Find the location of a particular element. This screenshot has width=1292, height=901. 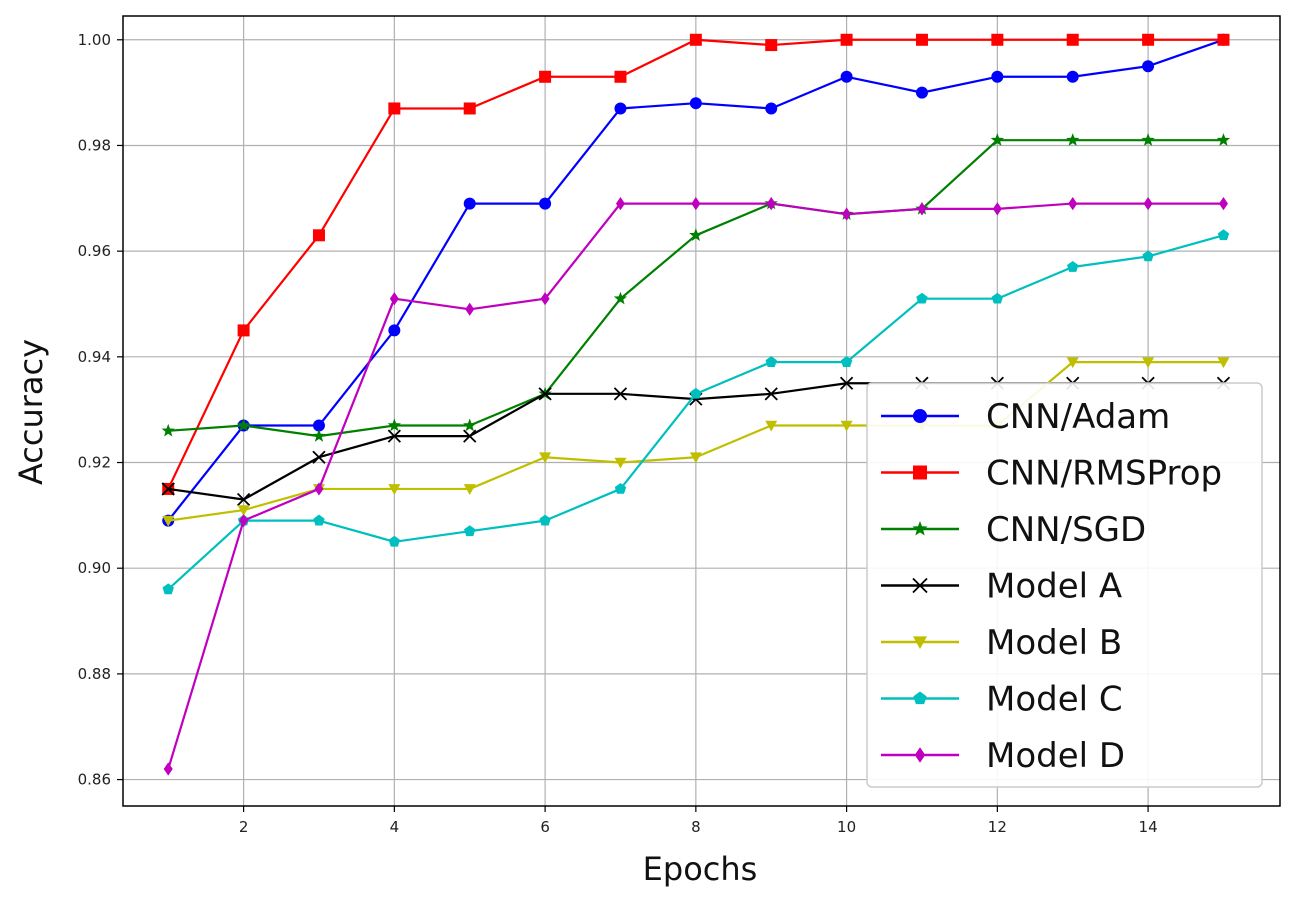

y-tick-label: 0.98 is located at coordinates (94, 145).